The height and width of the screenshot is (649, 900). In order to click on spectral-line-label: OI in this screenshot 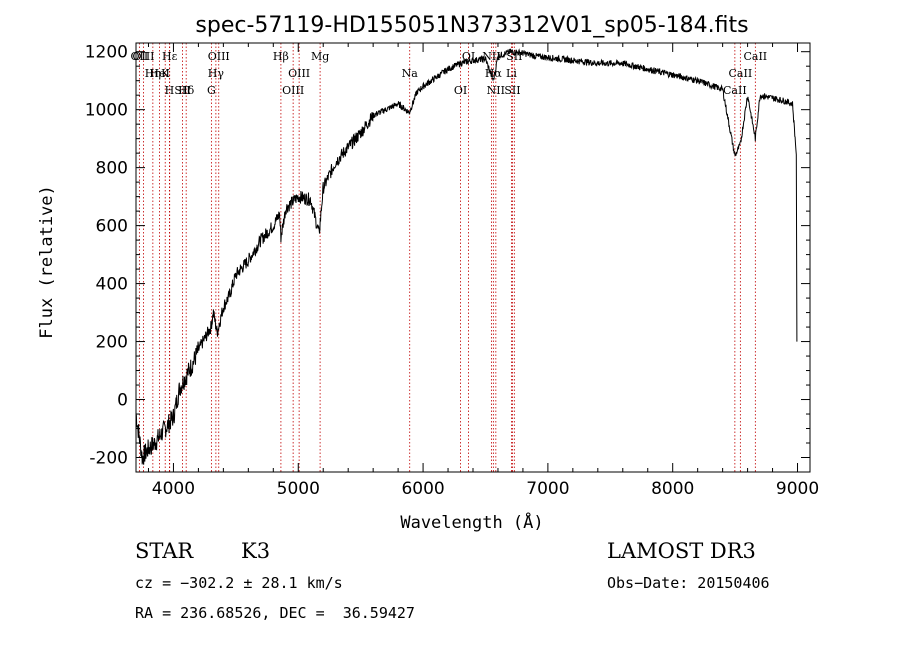, I will do `click(460, 90)`.